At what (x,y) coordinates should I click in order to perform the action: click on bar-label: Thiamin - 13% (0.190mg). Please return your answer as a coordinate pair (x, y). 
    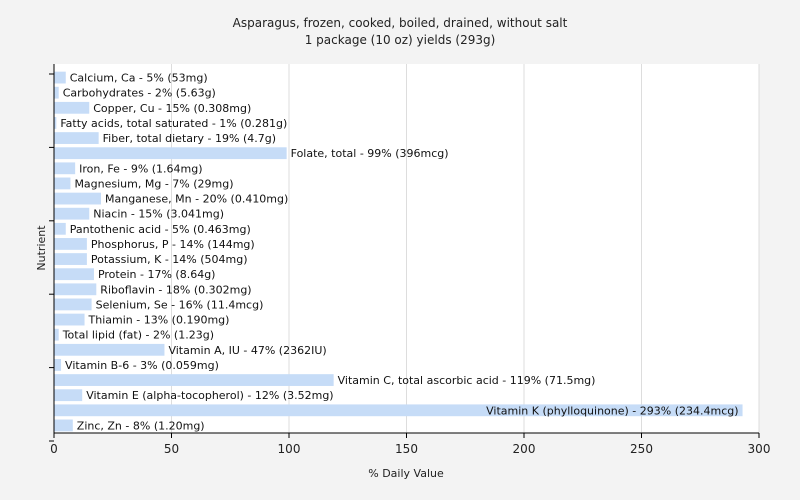
    Looking at the image, I should click on (159, 320).